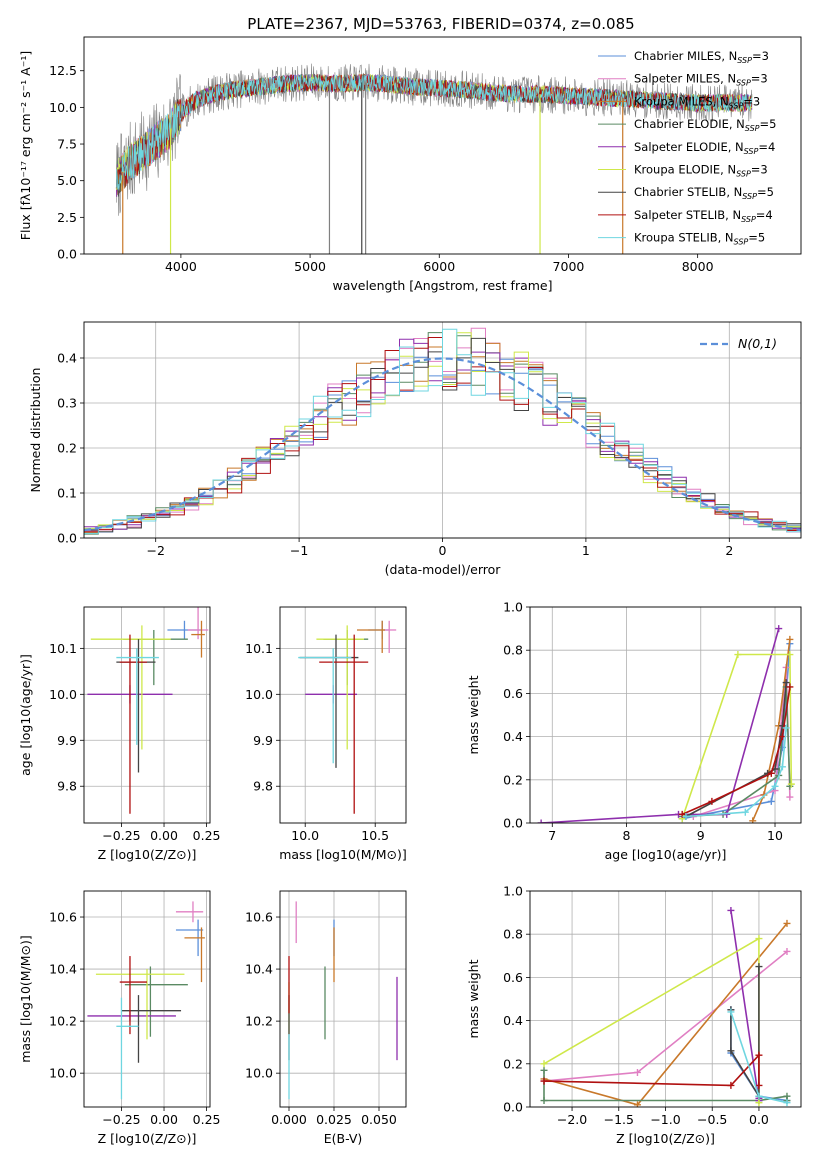  I want to click on spectrum-ytick-label: 0.0, so click(67, 254).